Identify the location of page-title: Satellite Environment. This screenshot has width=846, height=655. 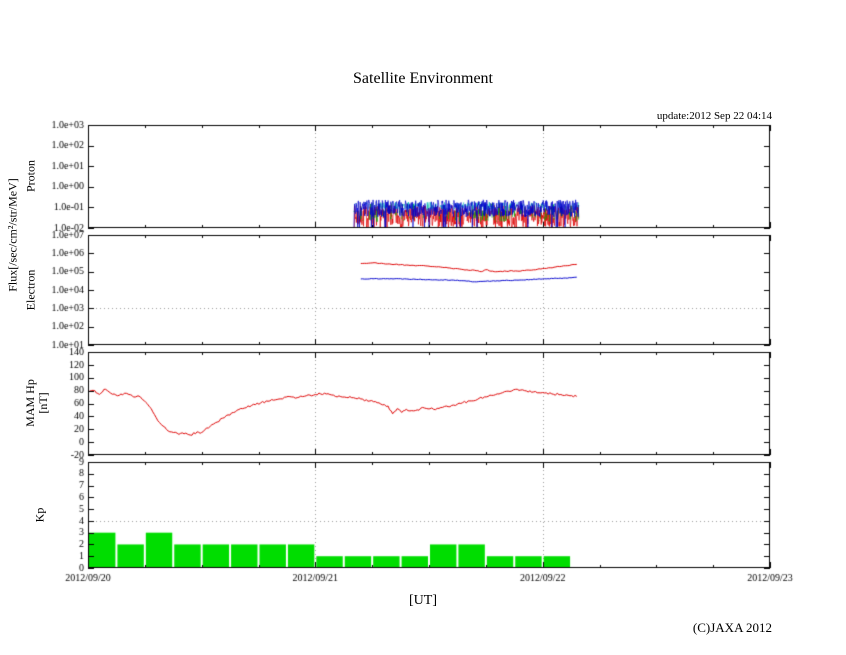
(423, 78).